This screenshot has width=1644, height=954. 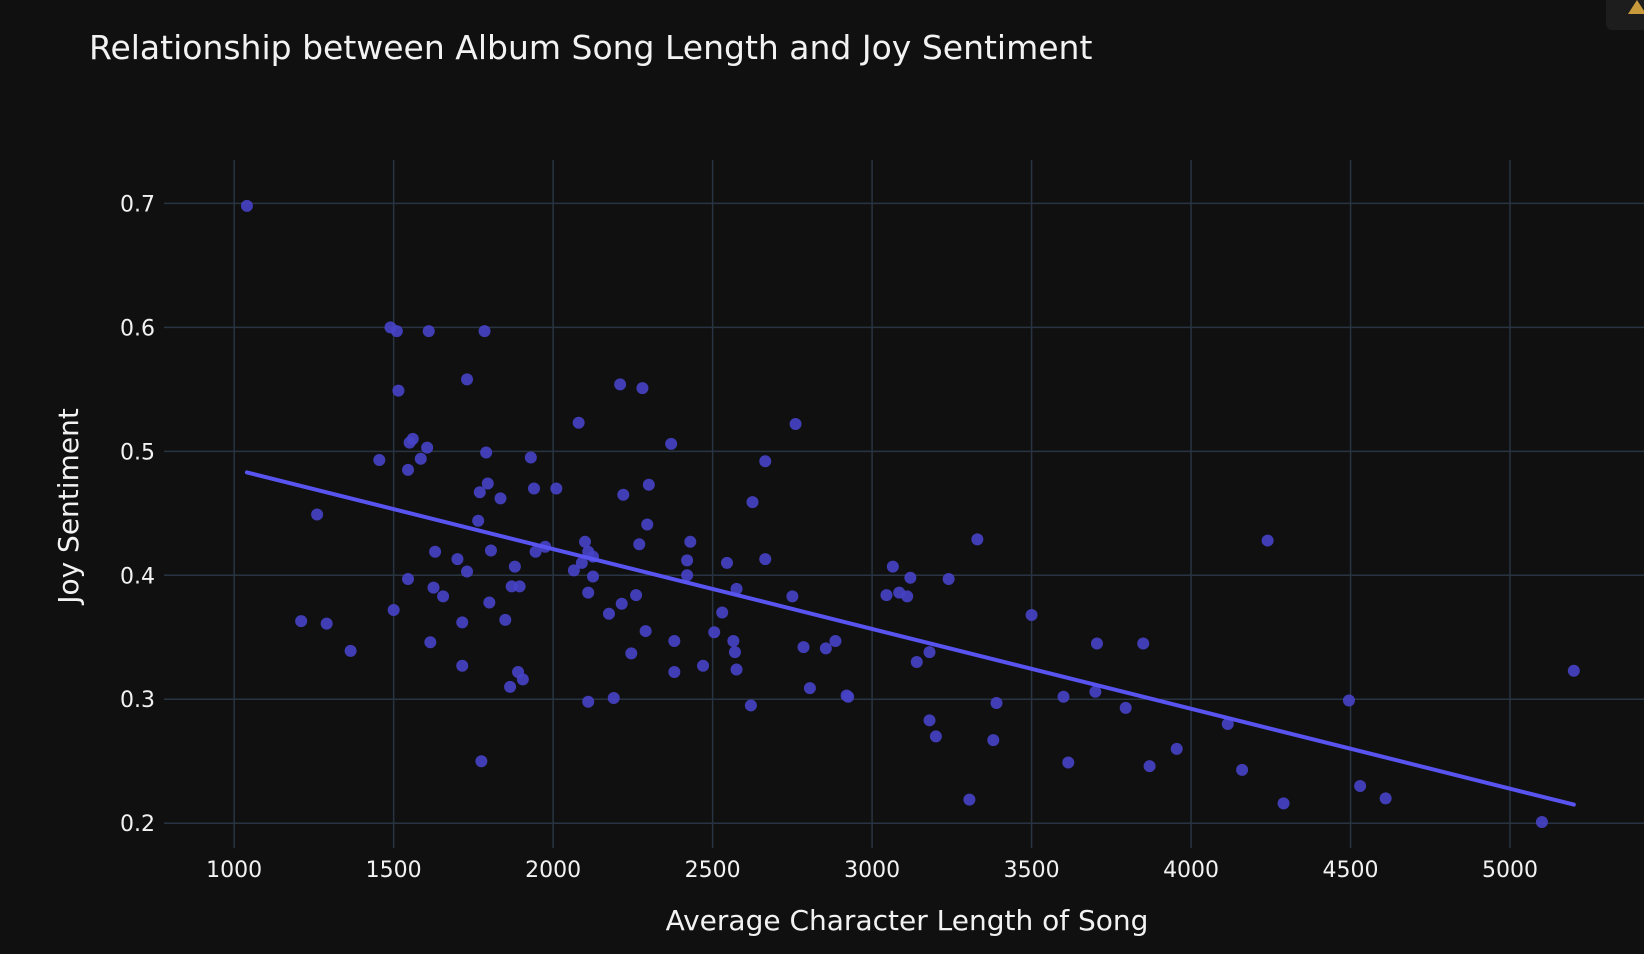 What do you see at coordinates (1510, 870) in the screenshot?
I see `x-tick-label: 5000` at bounding box center [1510, 870].